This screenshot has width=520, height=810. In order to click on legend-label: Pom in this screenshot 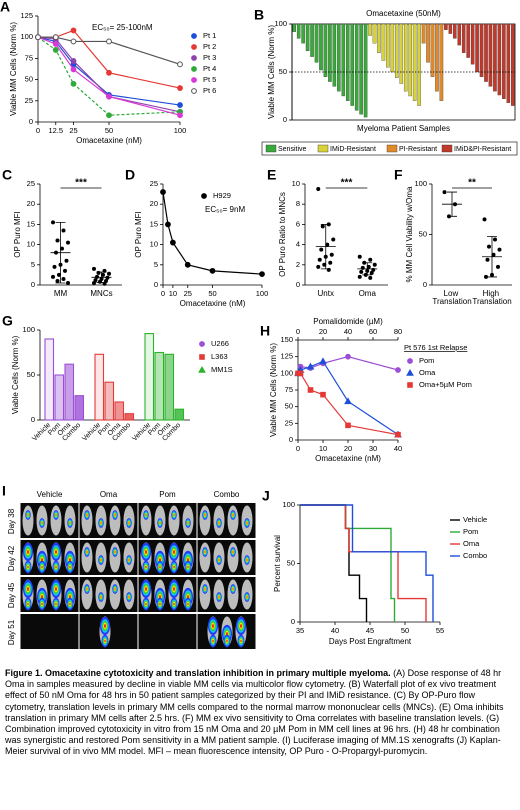, I will do `click(426, 360)`.